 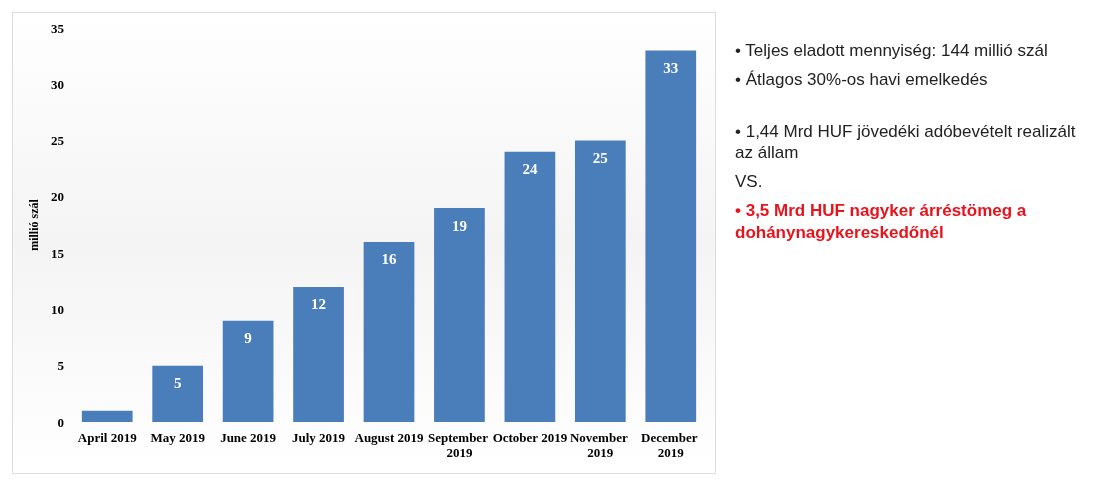 I want to click on data-label: 19, so click(x=459, y=225).